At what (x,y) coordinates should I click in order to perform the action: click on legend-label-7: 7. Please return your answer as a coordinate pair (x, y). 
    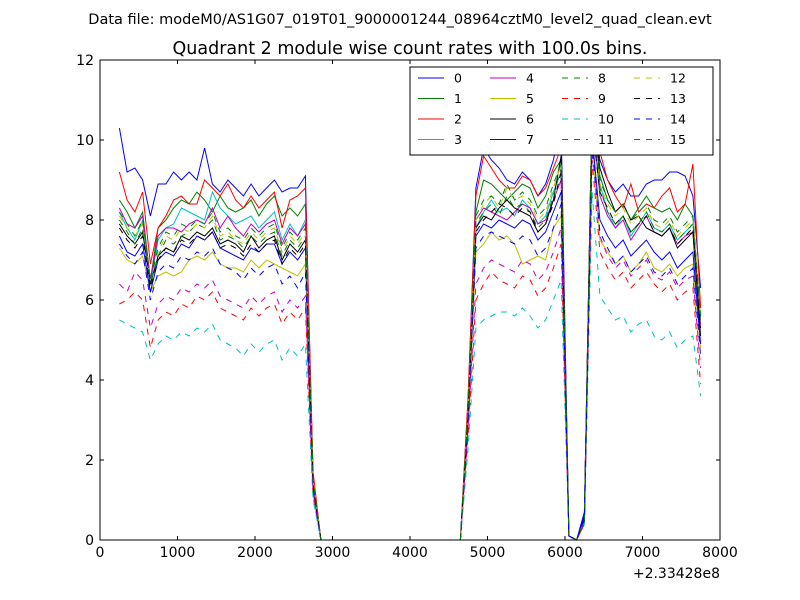
    Looking at the image, I should click on (530, 139).